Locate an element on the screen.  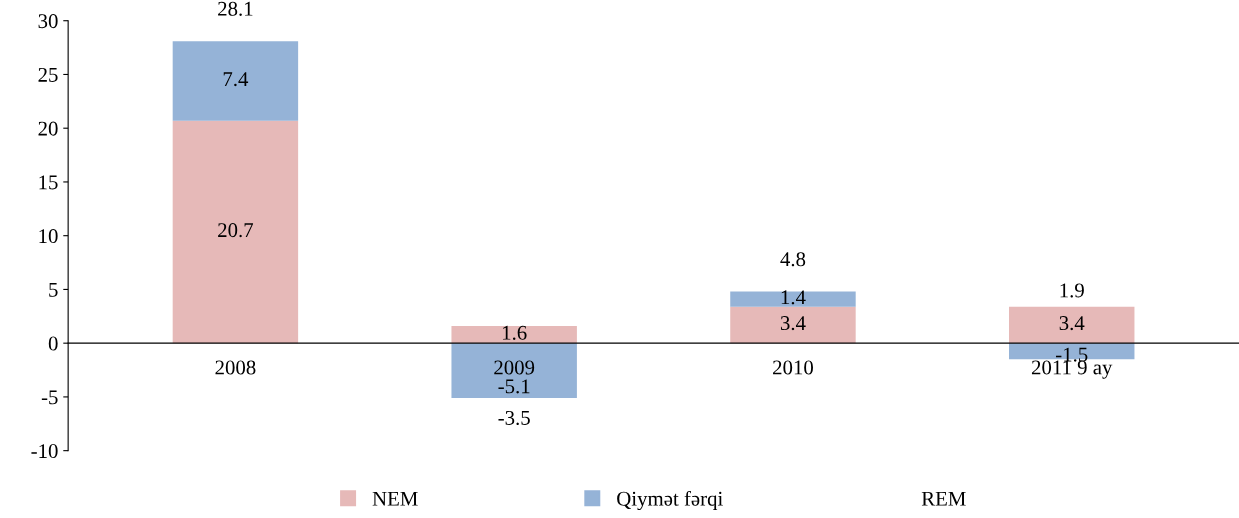
data-label: 1.4 is located at coordinates (793, 297).